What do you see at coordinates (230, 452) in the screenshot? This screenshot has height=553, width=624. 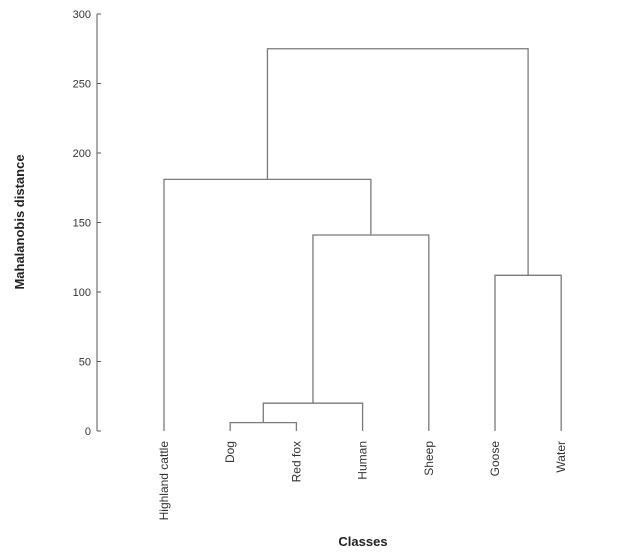 I see `leaf-label: Dog` at bounding box center [230, 452].